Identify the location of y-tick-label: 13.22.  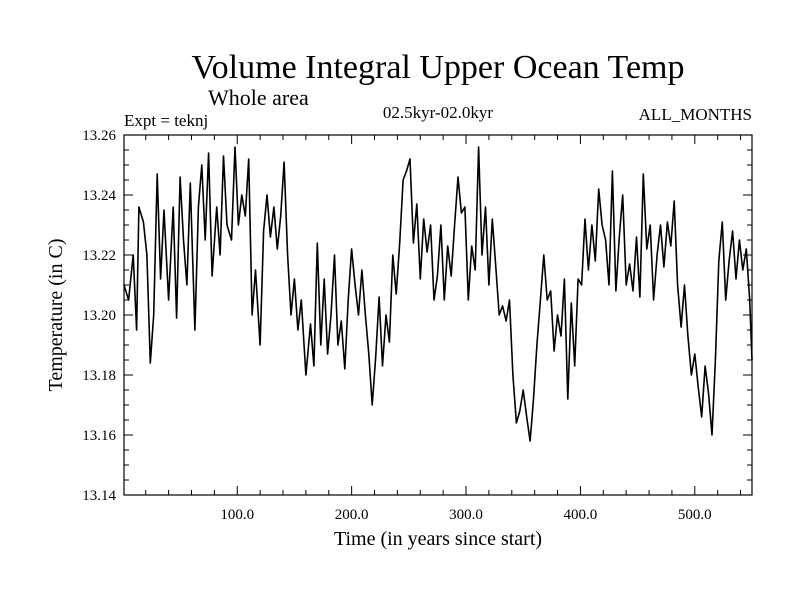
(99, 256).